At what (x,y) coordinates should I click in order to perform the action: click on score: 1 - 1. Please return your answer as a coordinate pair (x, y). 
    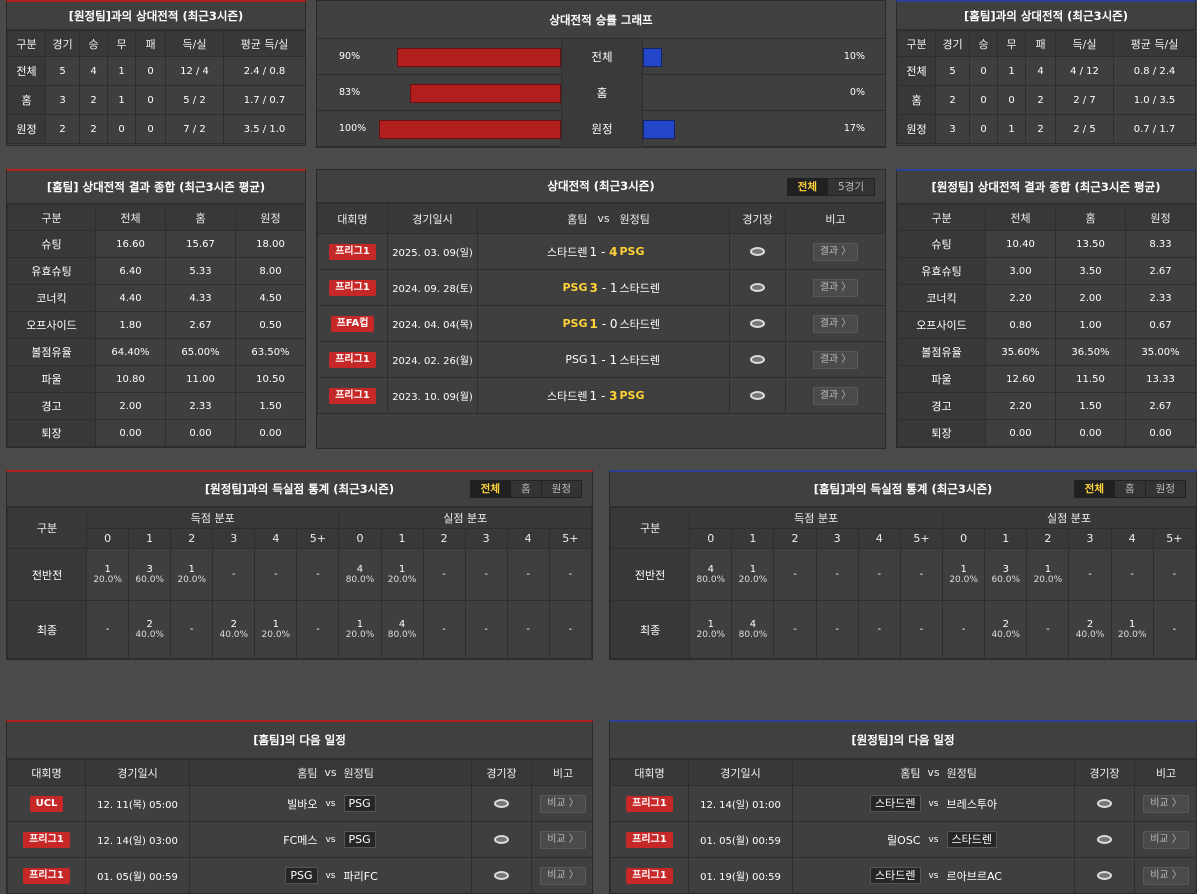
    Looking at the image, I should click on (603, 359).